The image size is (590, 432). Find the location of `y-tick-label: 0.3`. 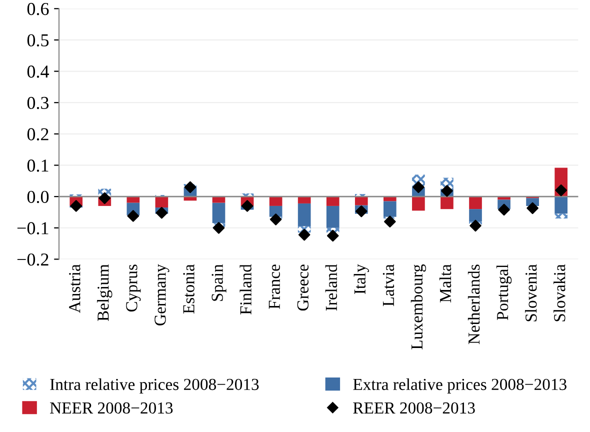

y-tick-label: 0.3 is located at coordinates (38, 103).